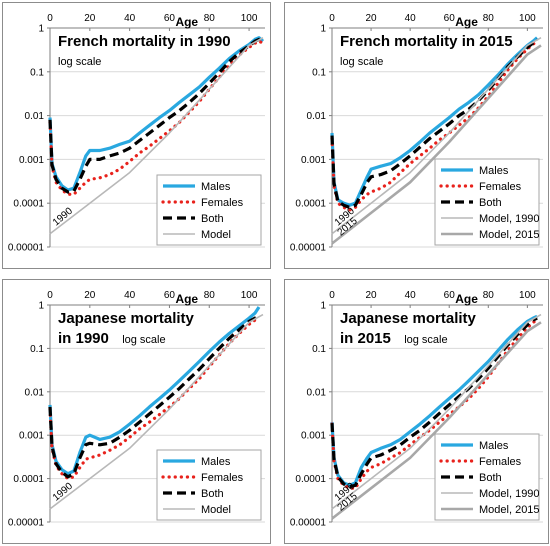 The height and width of the screenshot is (546, 550). I want to click on chart-title-line: in 1990, so click(83, 338).